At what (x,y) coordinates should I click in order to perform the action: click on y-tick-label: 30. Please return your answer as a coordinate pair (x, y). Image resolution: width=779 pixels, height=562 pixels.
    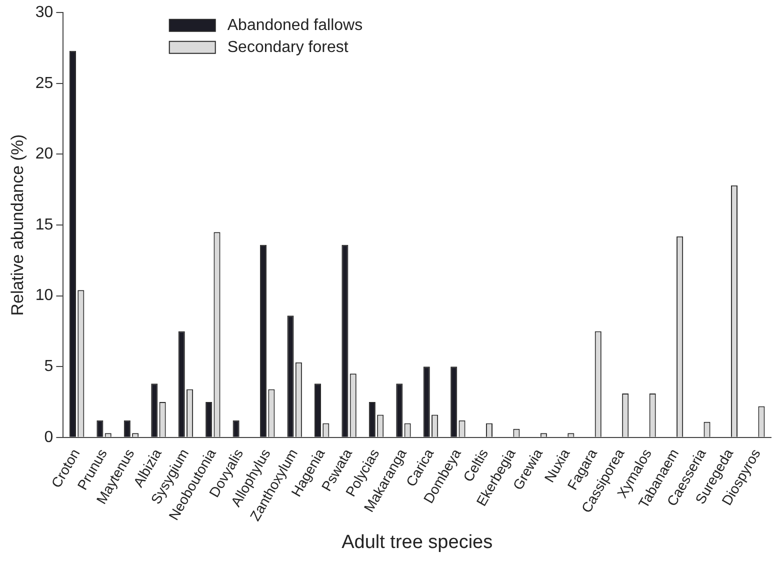
    Looking at the image, I should click on (44, 13).